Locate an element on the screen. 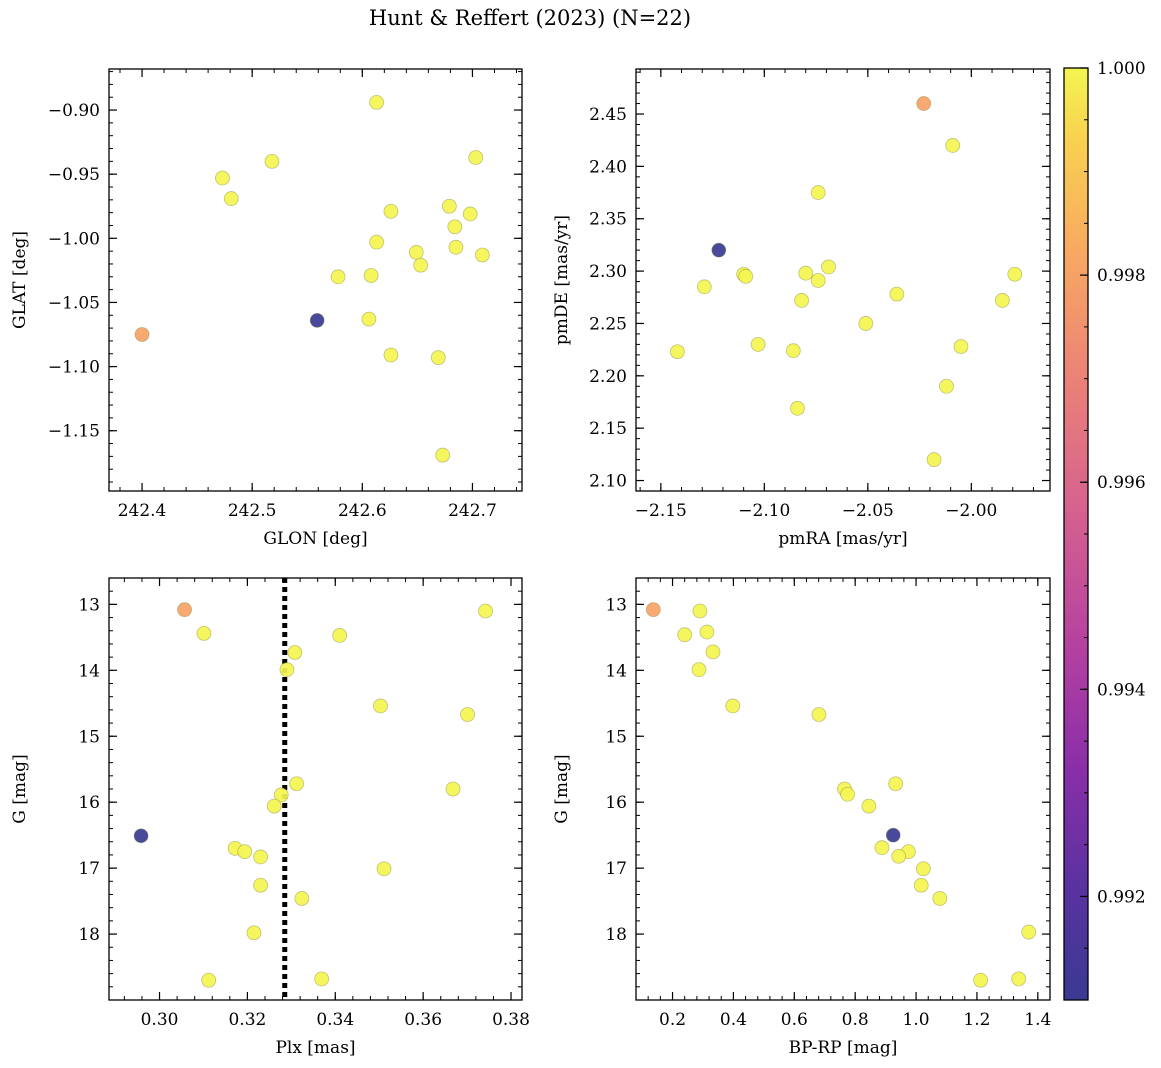  x-axis-label: Plx [mas] is located at coordinates (315, 1048).